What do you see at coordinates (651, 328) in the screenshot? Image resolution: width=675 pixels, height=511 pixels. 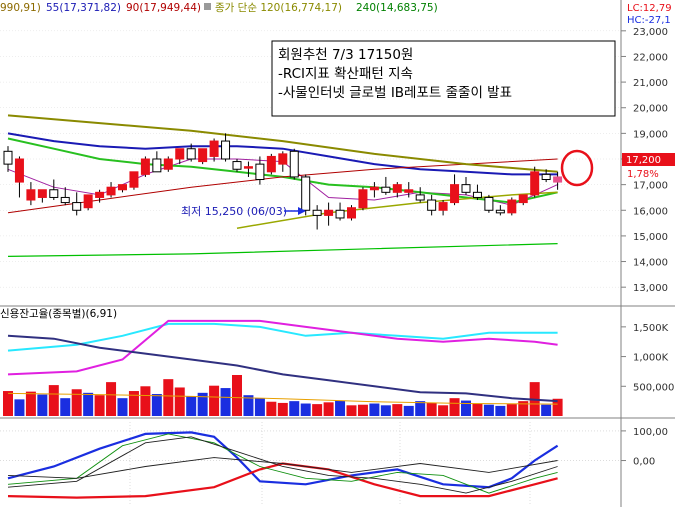 I see `mid-tick-label: 1,500K` at bounding box center [651, 328].